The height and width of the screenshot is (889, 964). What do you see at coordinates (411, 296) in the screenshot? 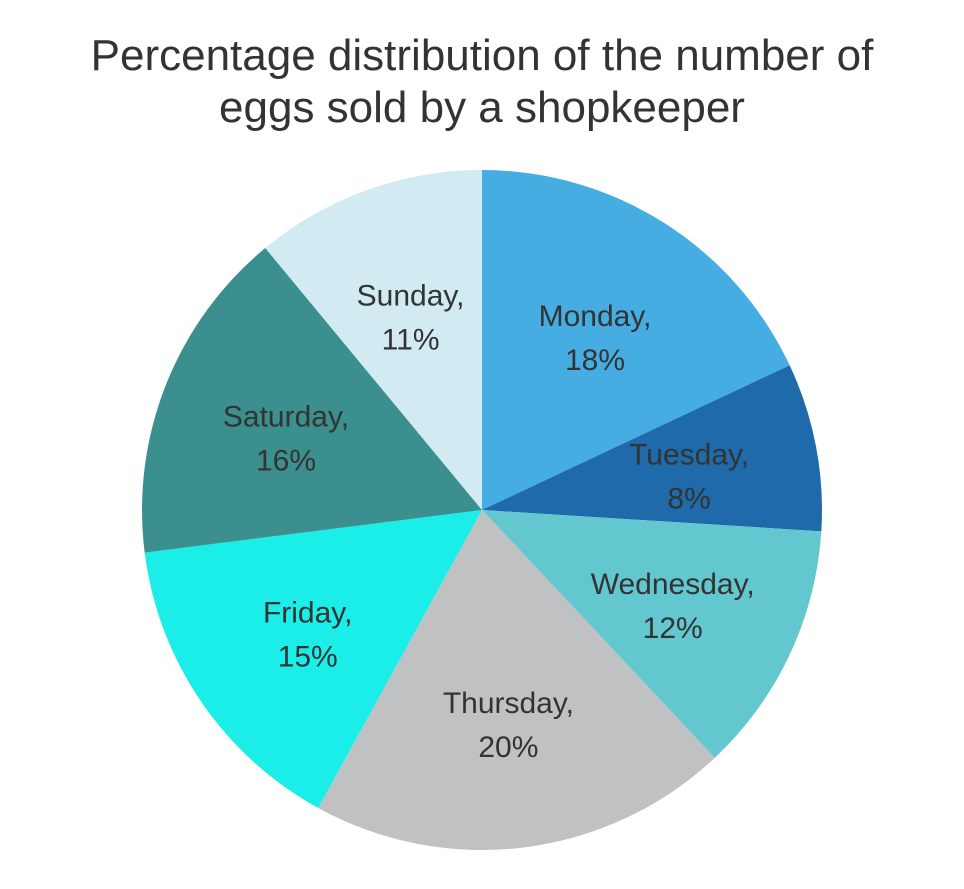
I see `data-label-sunday-name: Sunday,` at bounding box center [411, 296].